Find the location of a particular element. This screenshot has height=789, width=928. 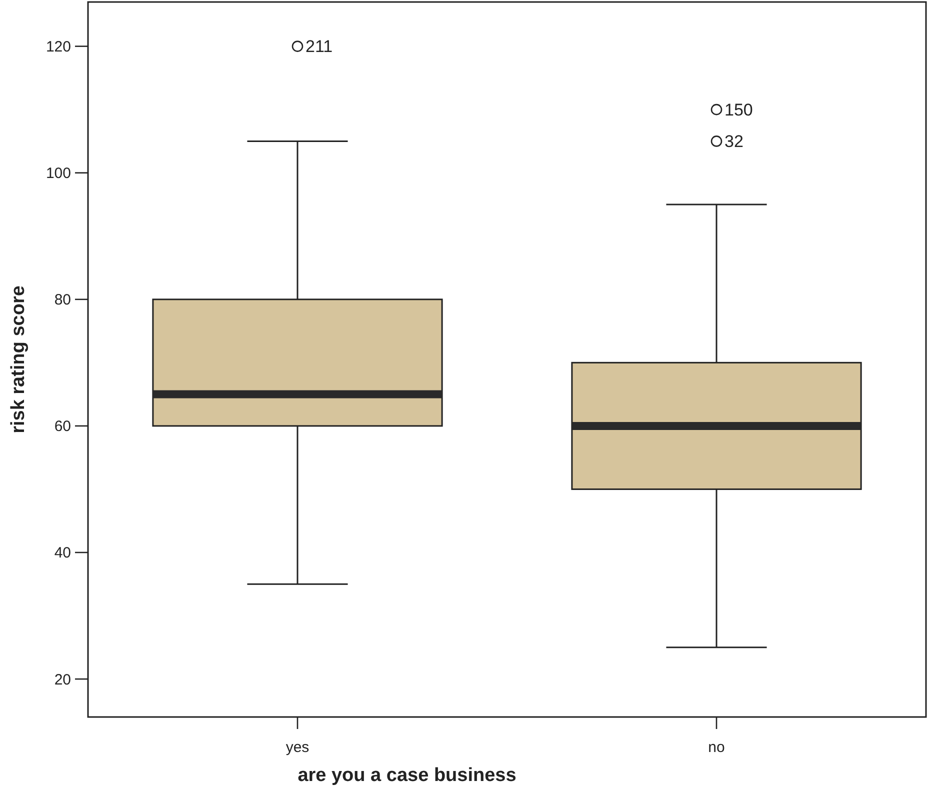

y-tick-label: 20 is located at coordinates (62, 679).